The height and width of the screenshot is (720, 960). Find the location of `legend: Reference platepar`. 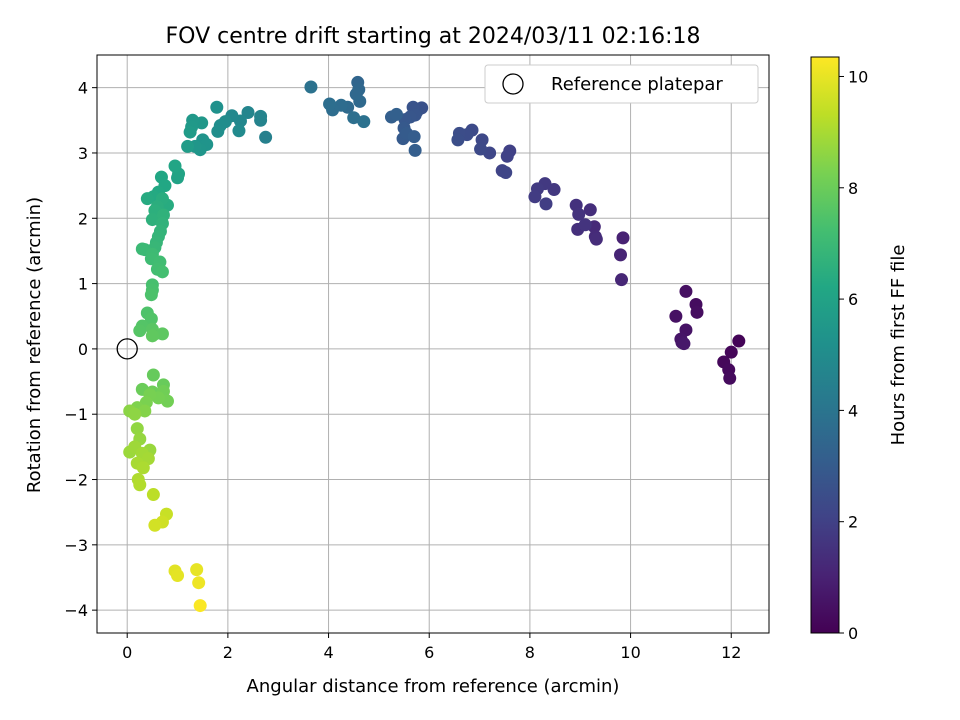

legend: Reference platepar is located at coordinates (621, 84).